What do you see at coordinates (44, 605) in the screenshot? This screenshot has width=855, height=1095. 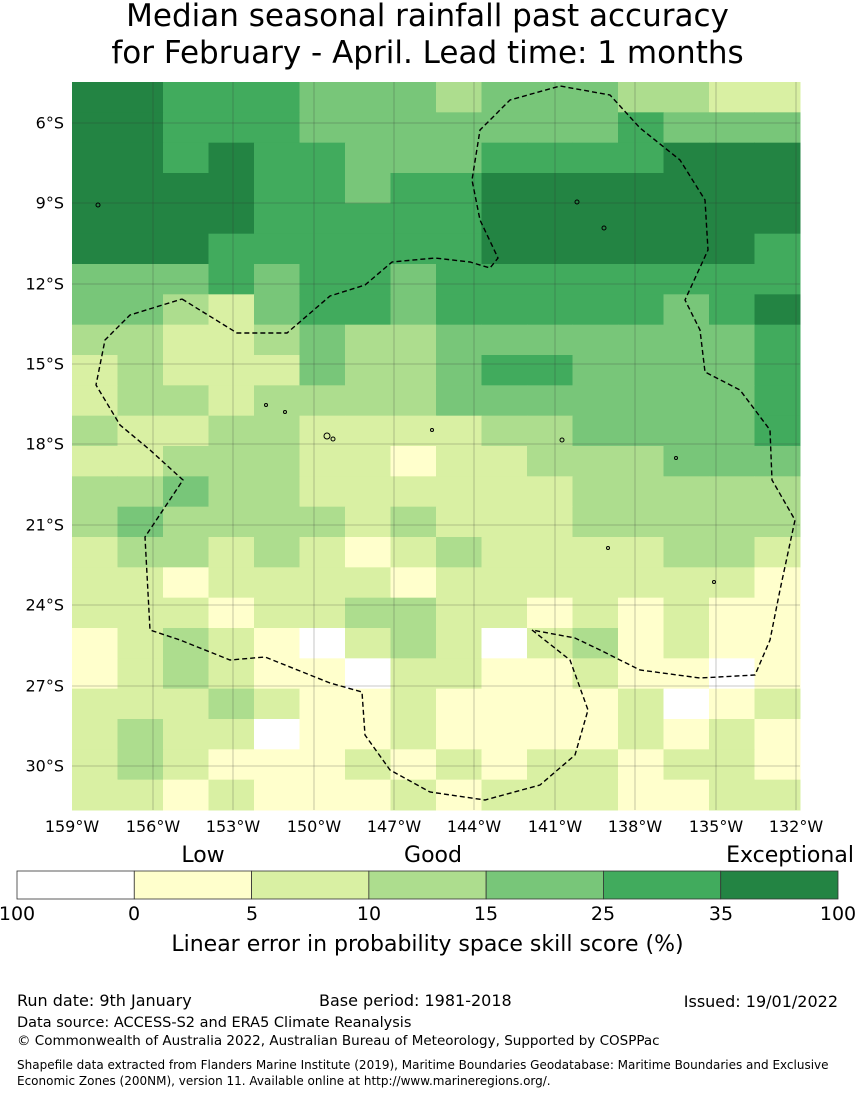 I see `lat-label: 24°S` at bounding box center [44, 605].